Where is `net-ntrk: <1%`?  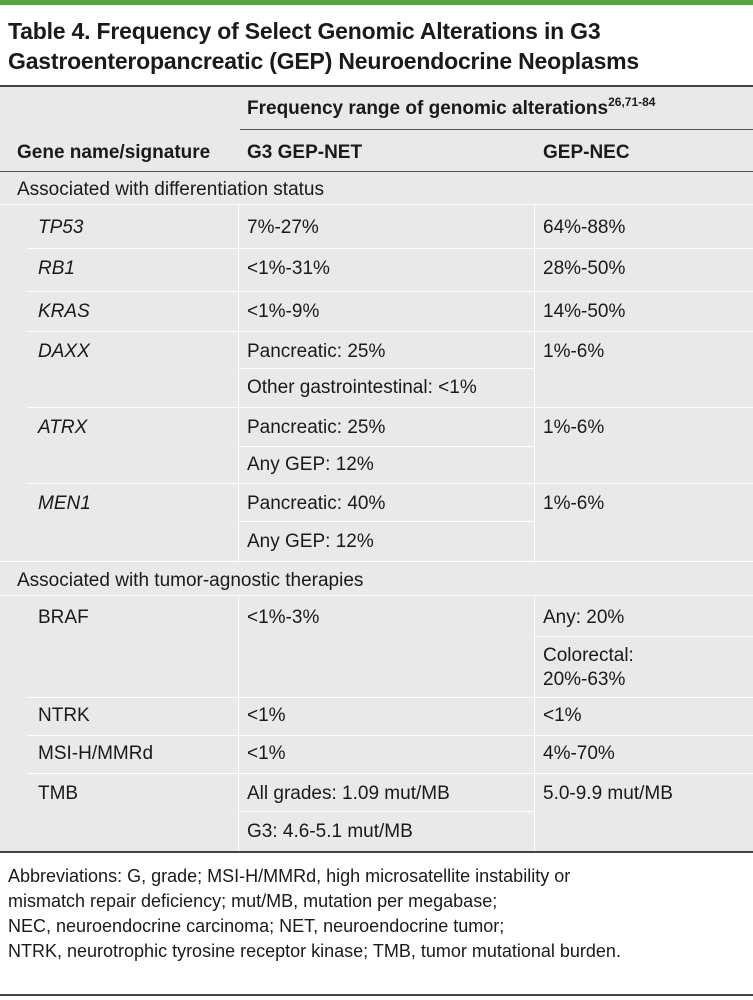 net-ntrk: <1% is located at coordinates (266, 715).